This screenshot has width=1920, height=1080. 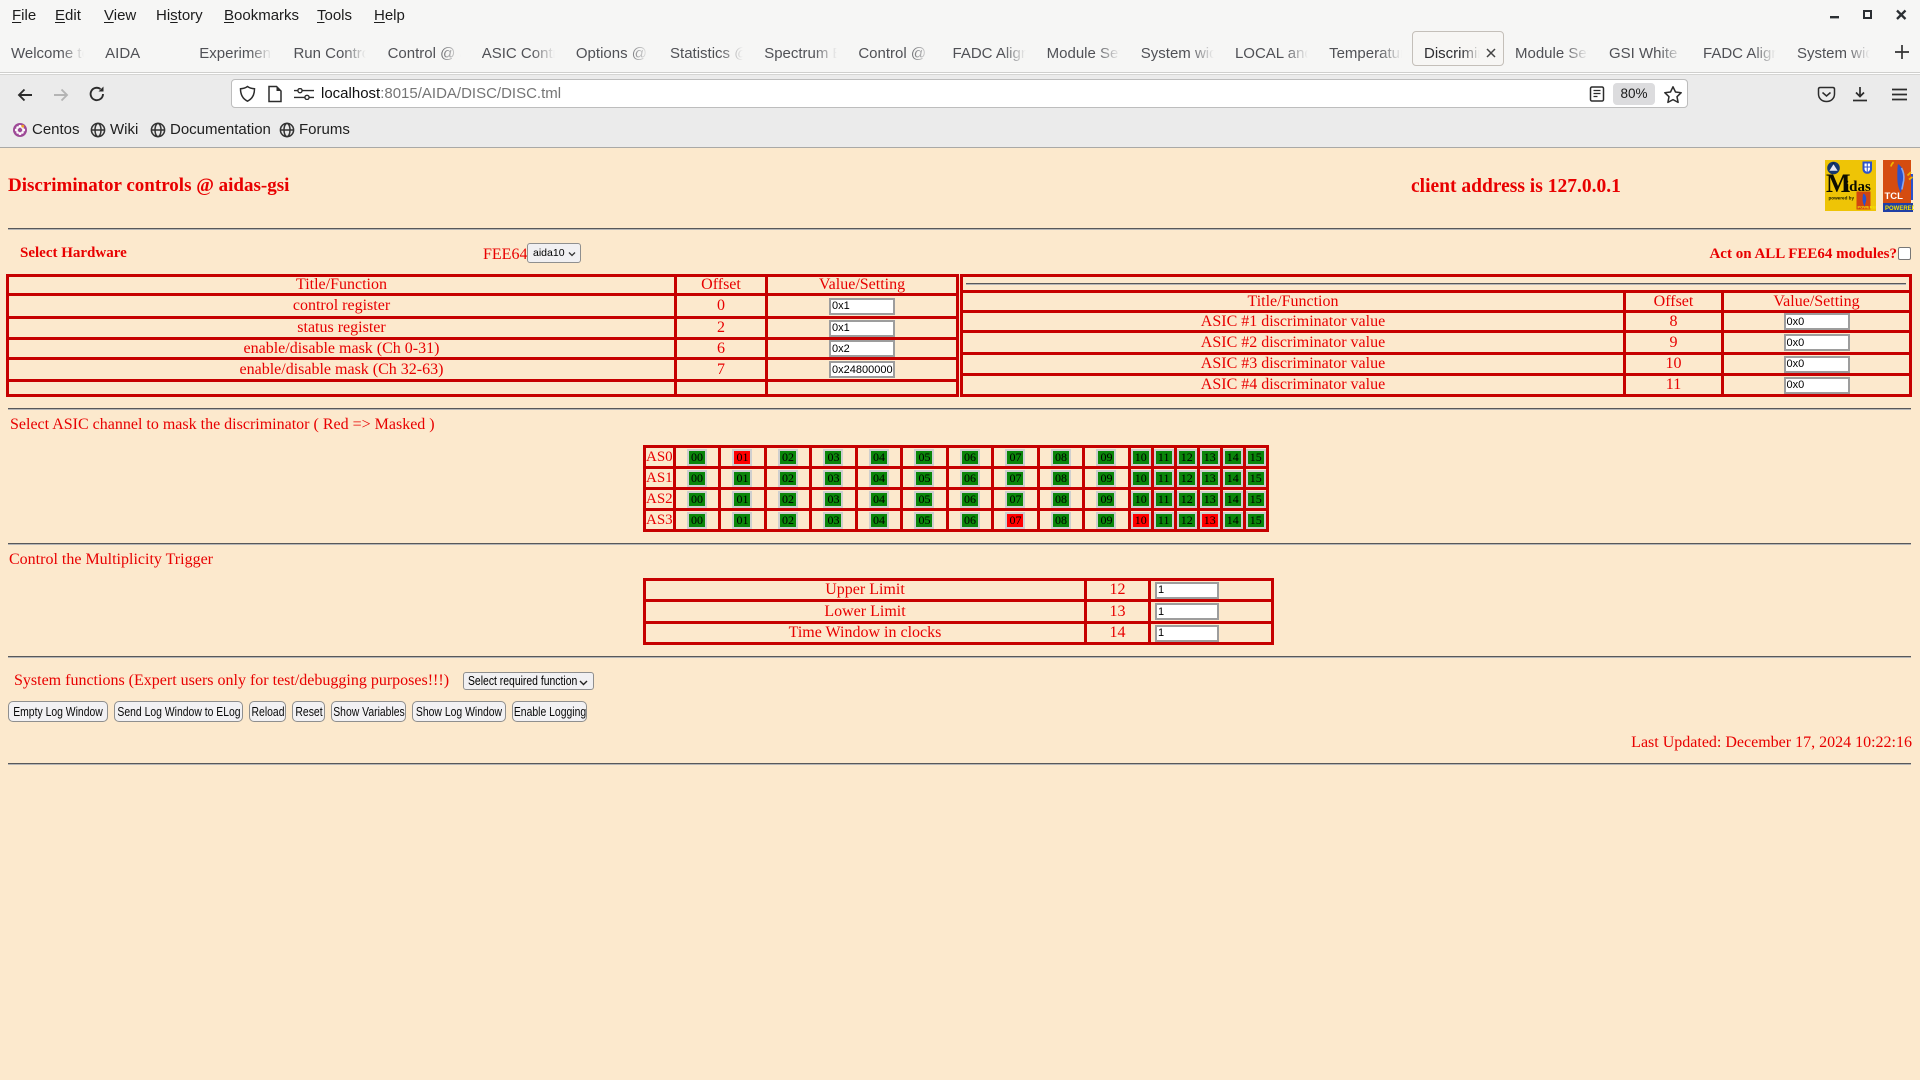 I want to click on svg-text: idas, so click(x=1858, y=187).